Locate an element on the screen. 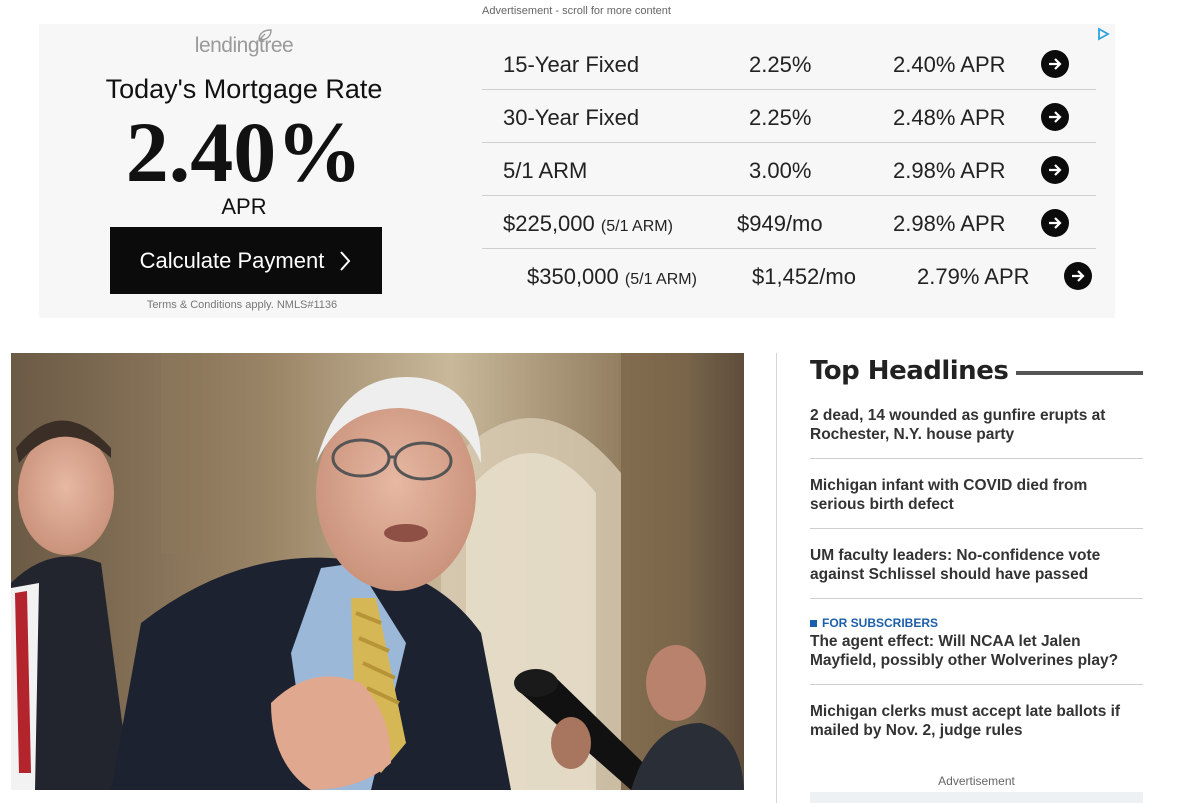 The image size is (1200, 803). rate-row: 5/1 ARM 3.00% 2.98% APR is located at coordinates (789, 169).